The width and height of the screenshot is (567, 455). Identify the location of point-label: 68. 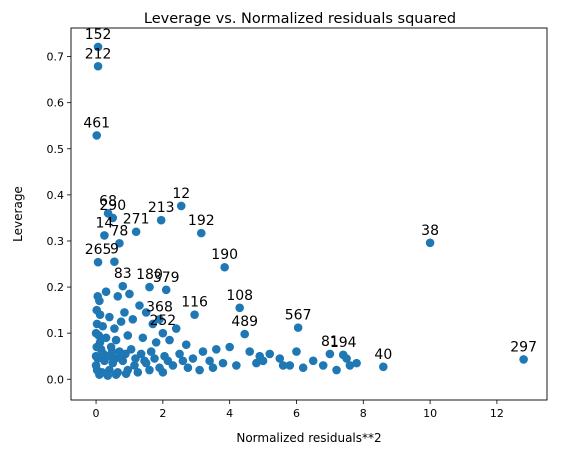
(108, 201).